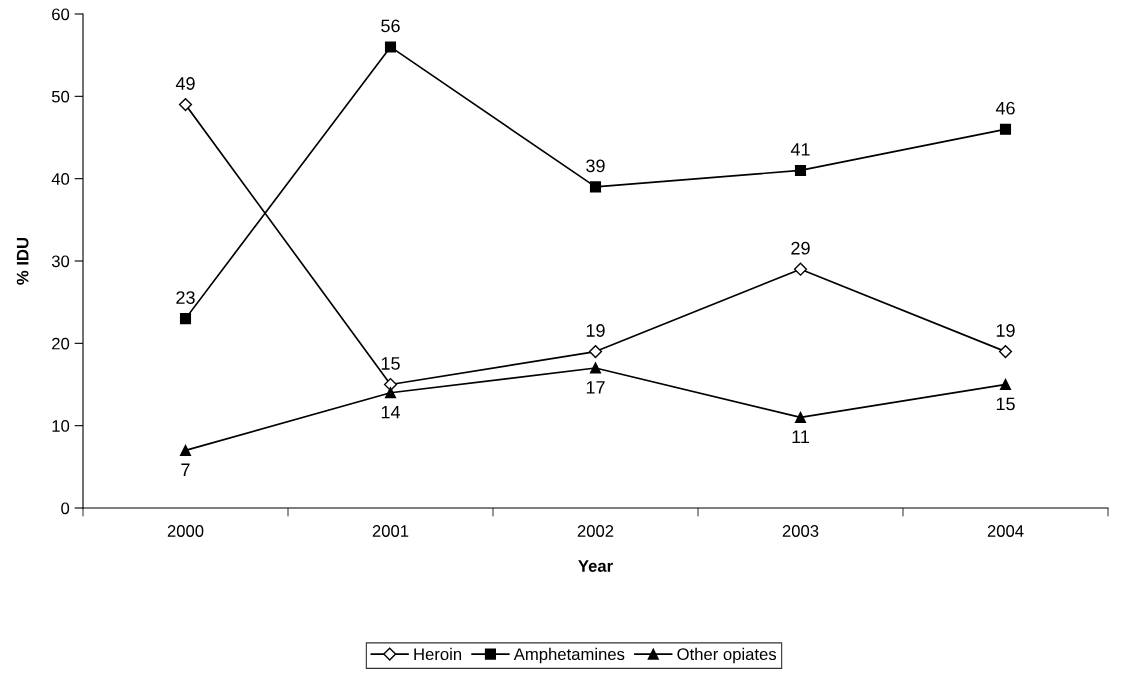 This screenshot has height=687, width=1148. What do you see at coordinates (727, 655) in the screenshot?
I see `legend-label: Other opiates` at bounding box center [727, 655].